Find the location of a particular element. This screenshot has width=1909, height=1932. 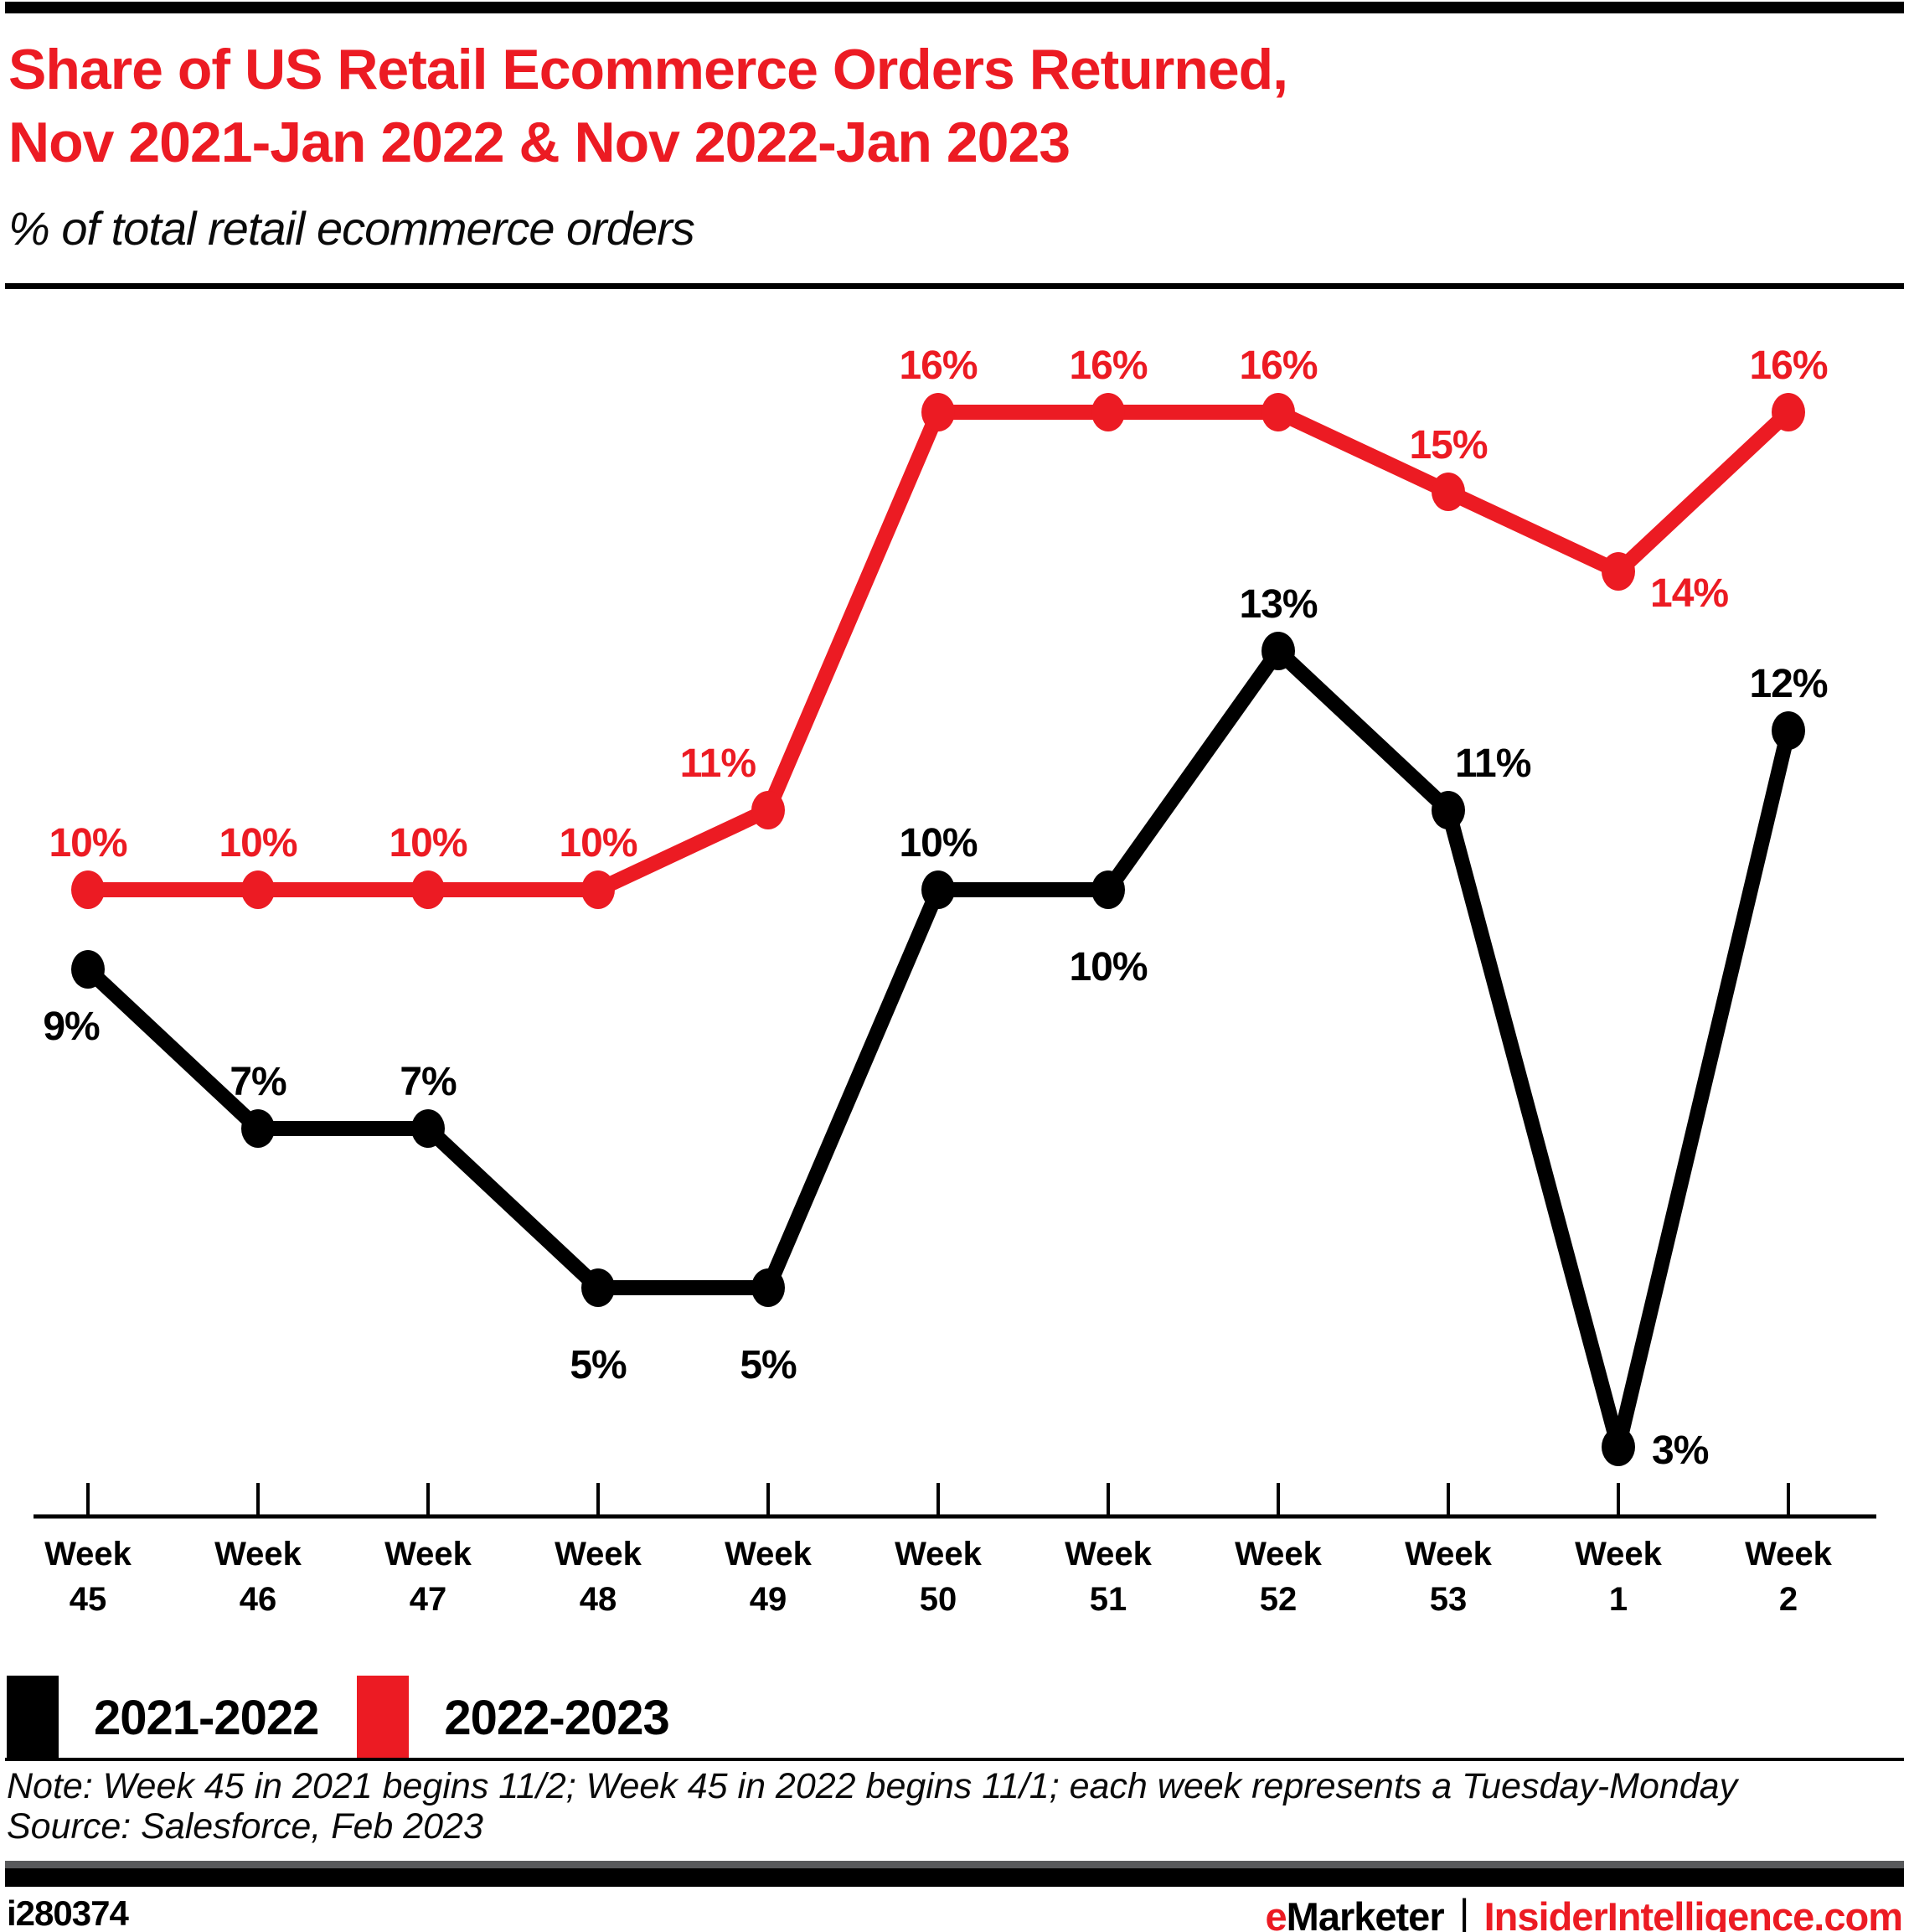

source-text: Source: Salesforce, Feb 2023 is located at coordinates (245, 1826).